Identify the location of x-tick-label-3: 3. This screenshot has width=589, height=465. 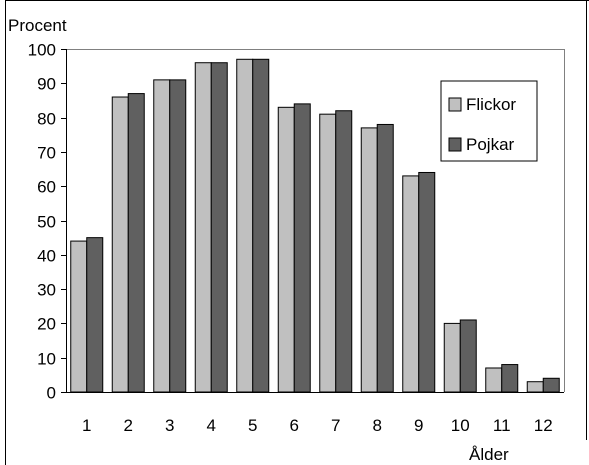
(169, 425).